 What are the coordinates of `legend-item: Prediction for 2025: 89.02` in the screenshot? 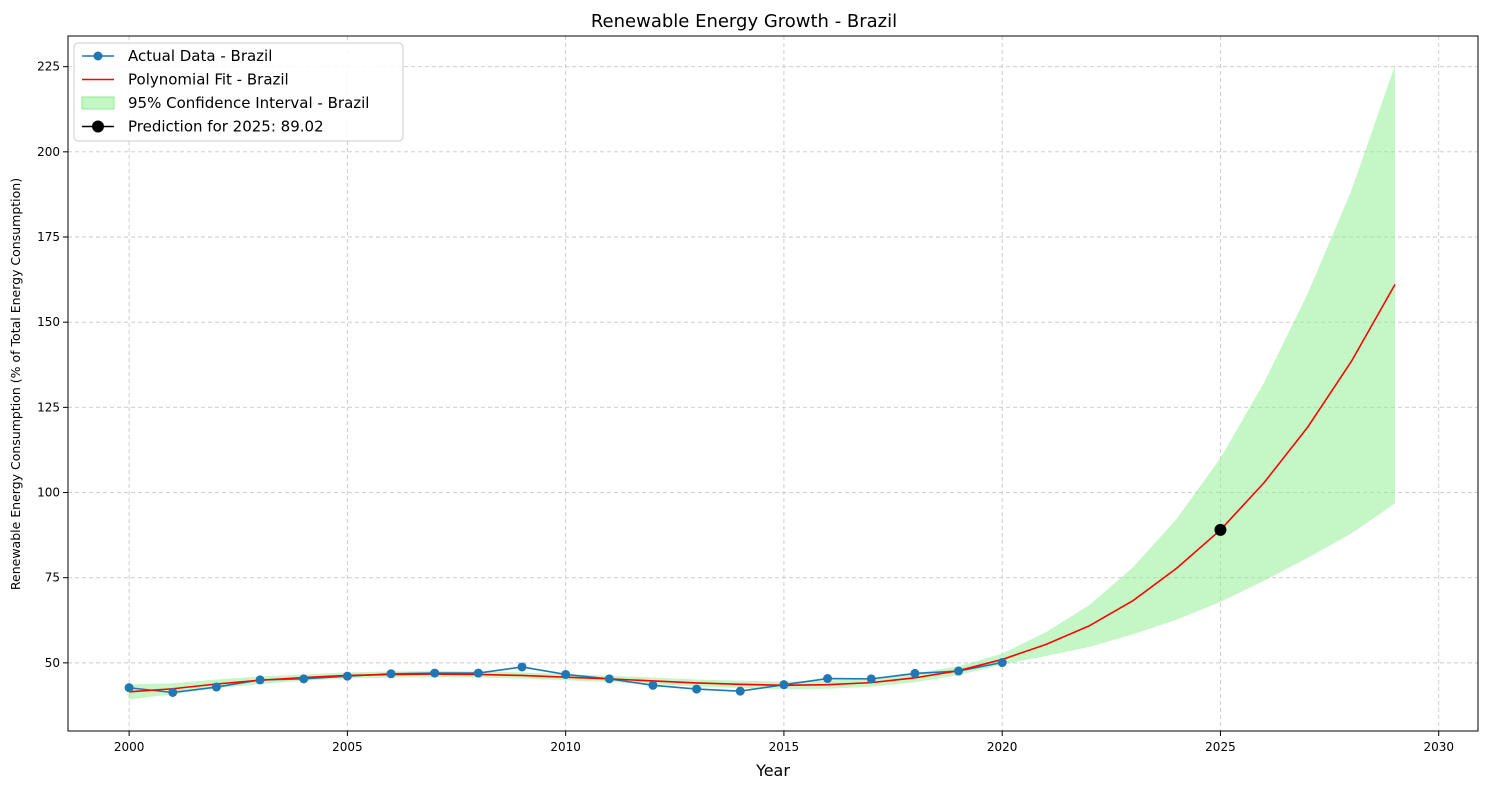 It's located at (203, 127).